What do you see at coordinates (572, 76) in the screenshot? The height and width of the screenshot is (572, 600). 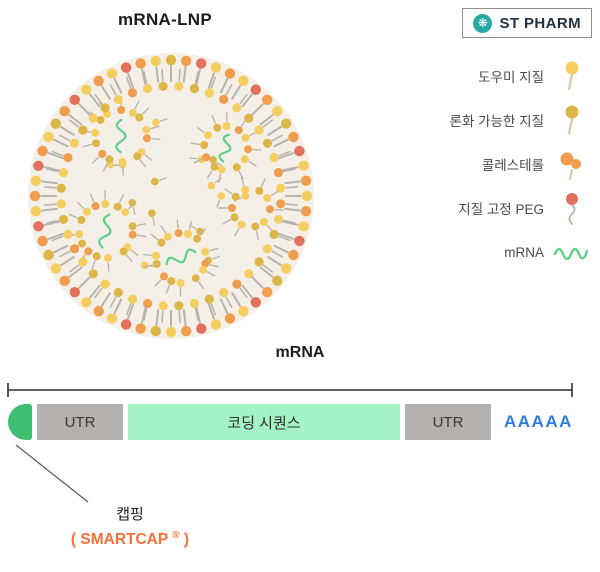 I see `helper-lipid-icon` at bounding box center [572, 76].